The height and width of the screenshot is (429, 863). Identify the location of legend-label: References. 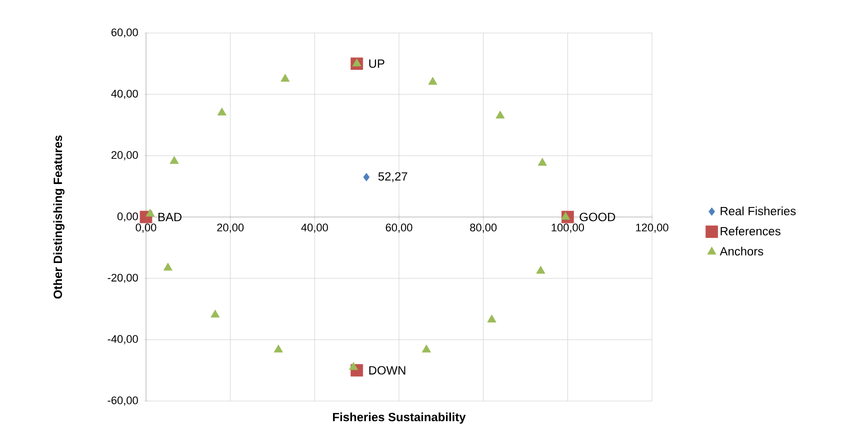
(750, 231).